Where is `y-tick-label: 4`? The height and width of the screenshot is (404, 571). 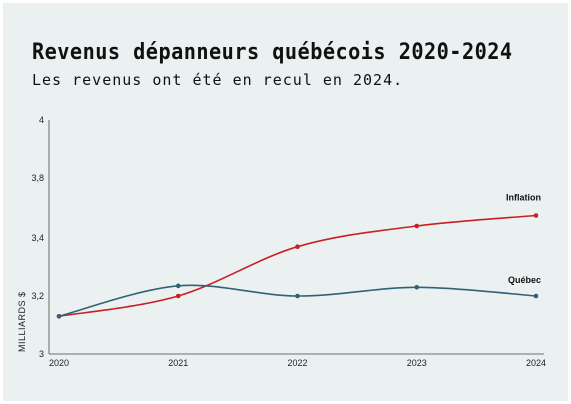
y-tick-label: 4 is located at coordinates (41, 120).